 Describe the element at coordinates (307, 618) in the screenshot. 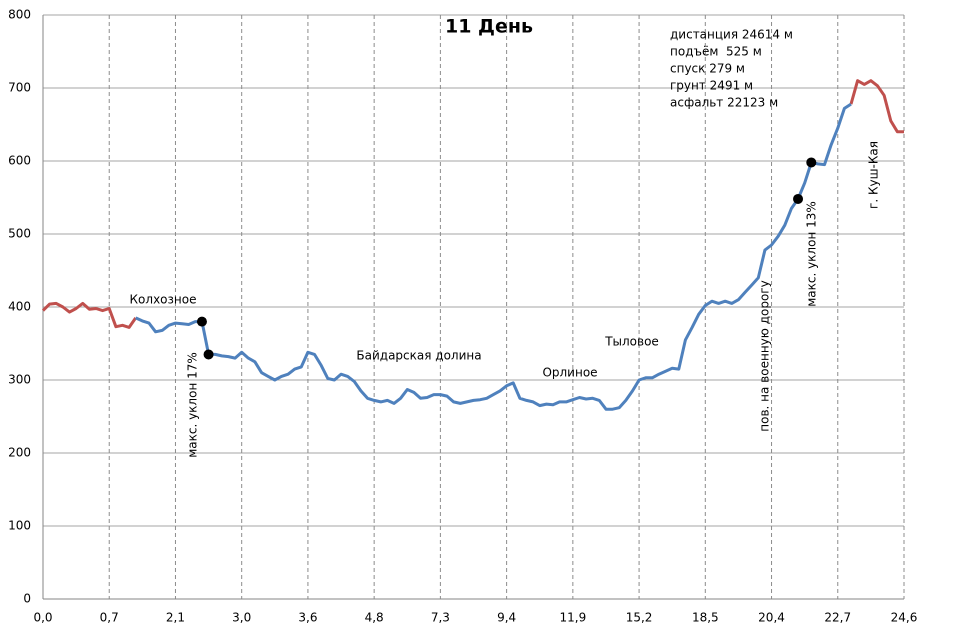

I see `x-tick-label: 3,6` at that location.